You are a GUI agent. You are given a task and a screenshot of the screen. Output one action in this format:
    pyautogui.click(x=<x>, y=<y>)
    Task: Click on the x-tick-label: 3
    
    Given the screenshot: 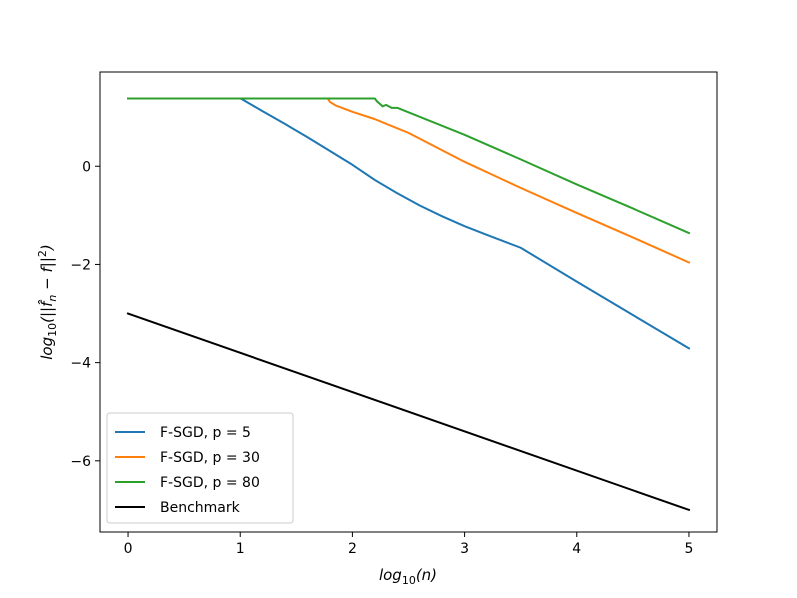 What is the action you would take?
    pyautogui.click(x=464, y=549)
    